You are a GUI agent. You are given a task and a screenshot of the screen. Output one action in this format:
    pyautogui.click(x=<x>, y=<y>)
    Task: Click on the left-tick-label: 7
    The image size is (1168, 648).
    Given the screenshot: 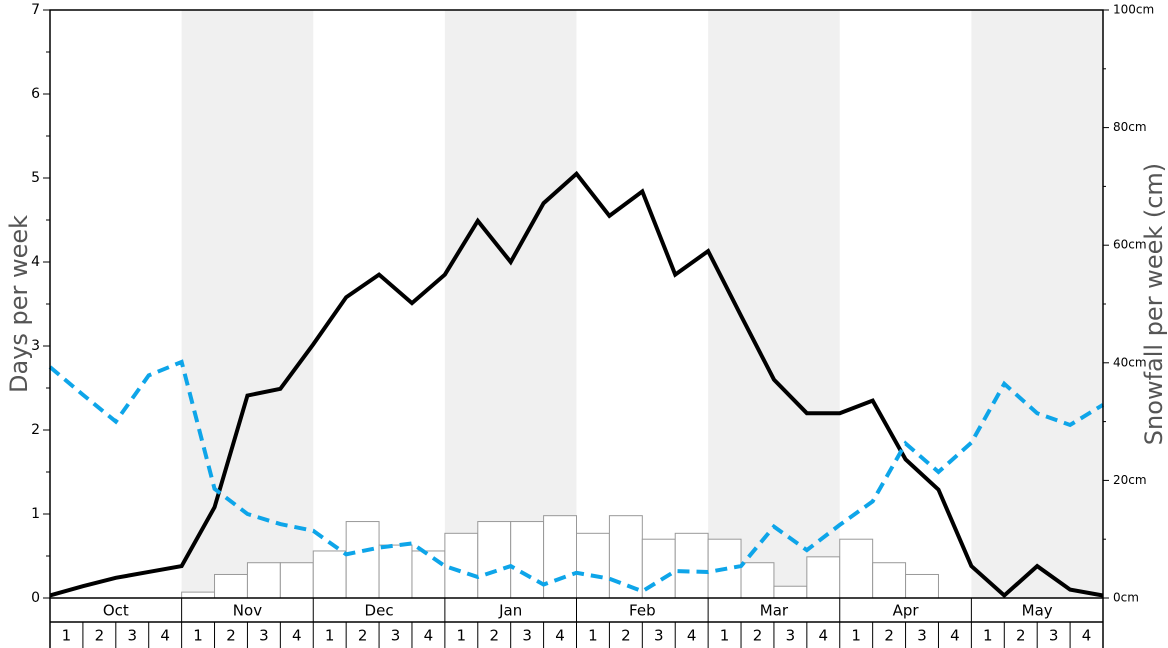 What is the action you would take?
    pyautogui.click(x=35, y=10)
    